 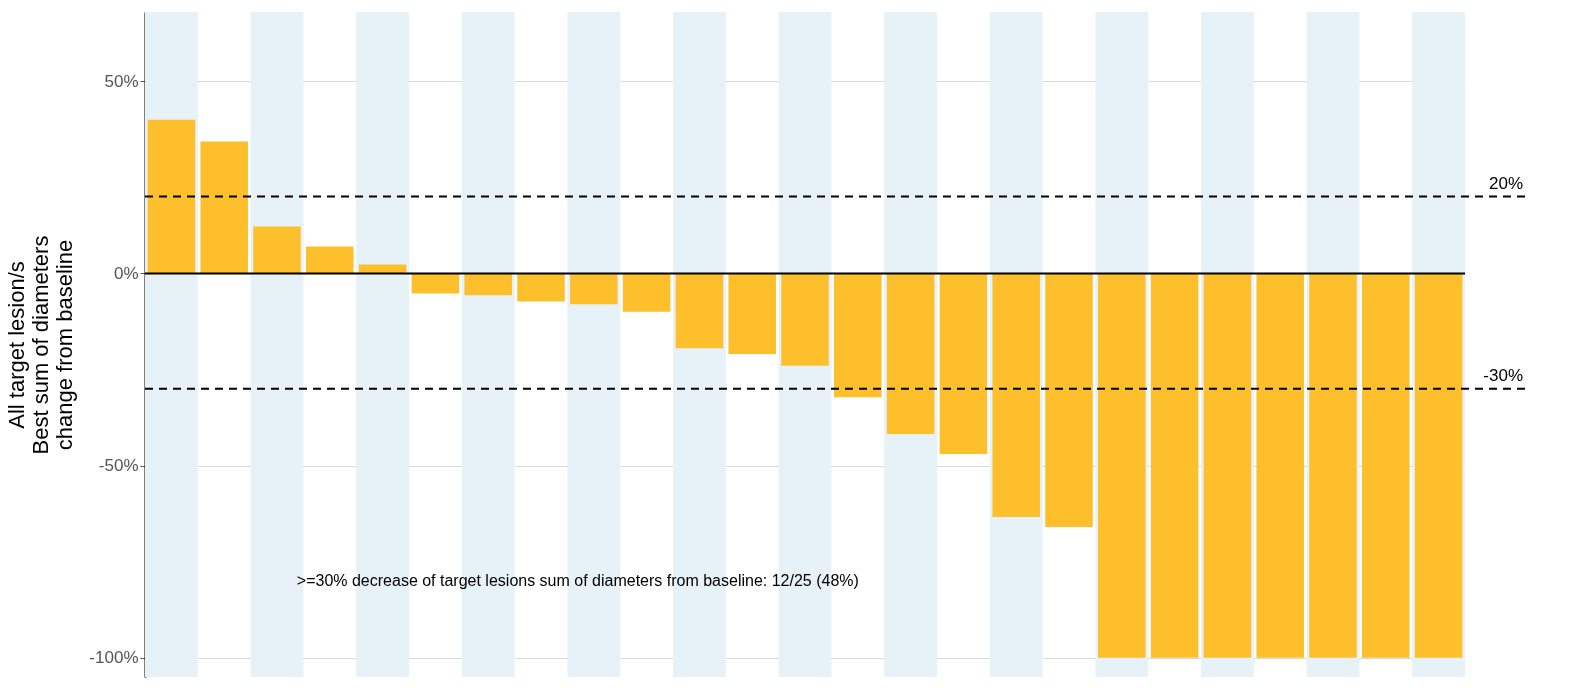 I want to click on annotation: >=30% decrease of target lesions sum of diameters from baseline: 12/25 (48%), so click(x=577, y=580).